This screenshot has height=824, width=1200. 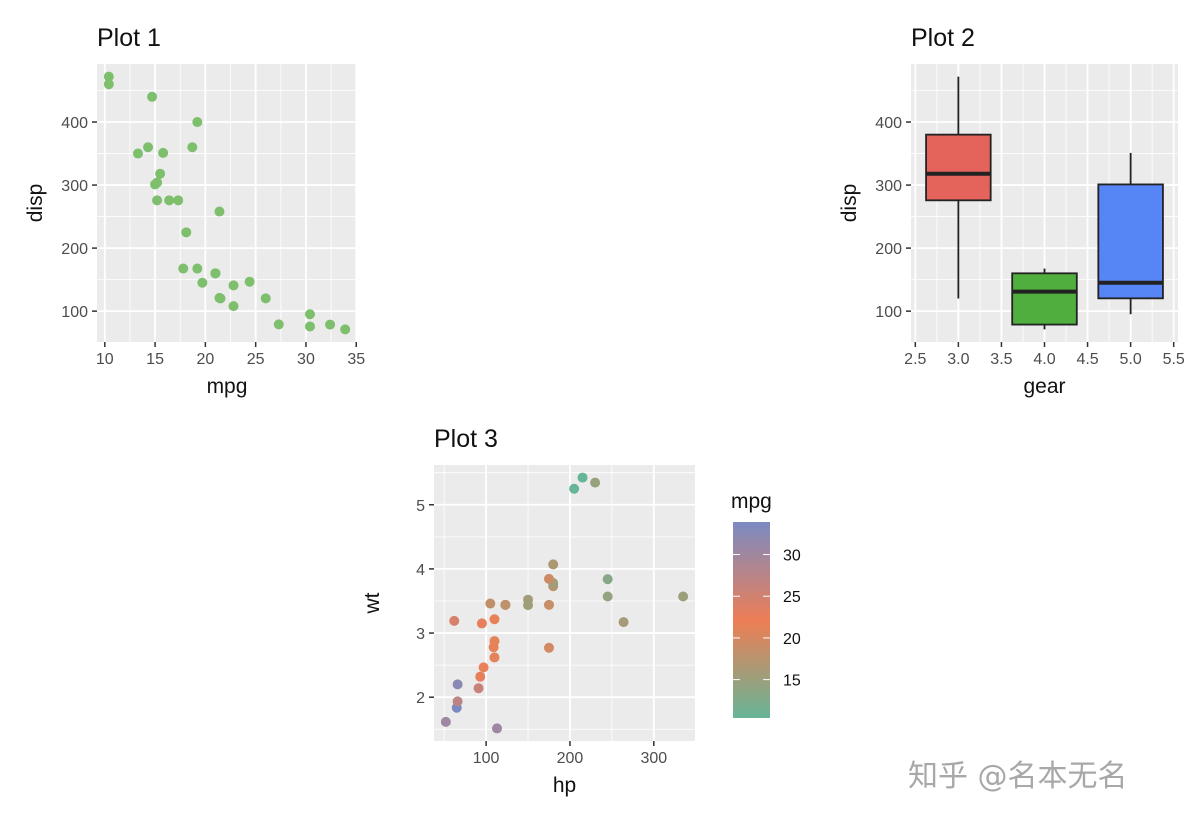 I want to click on x-tick-label: 4.5, so click(x=1087, y=359).